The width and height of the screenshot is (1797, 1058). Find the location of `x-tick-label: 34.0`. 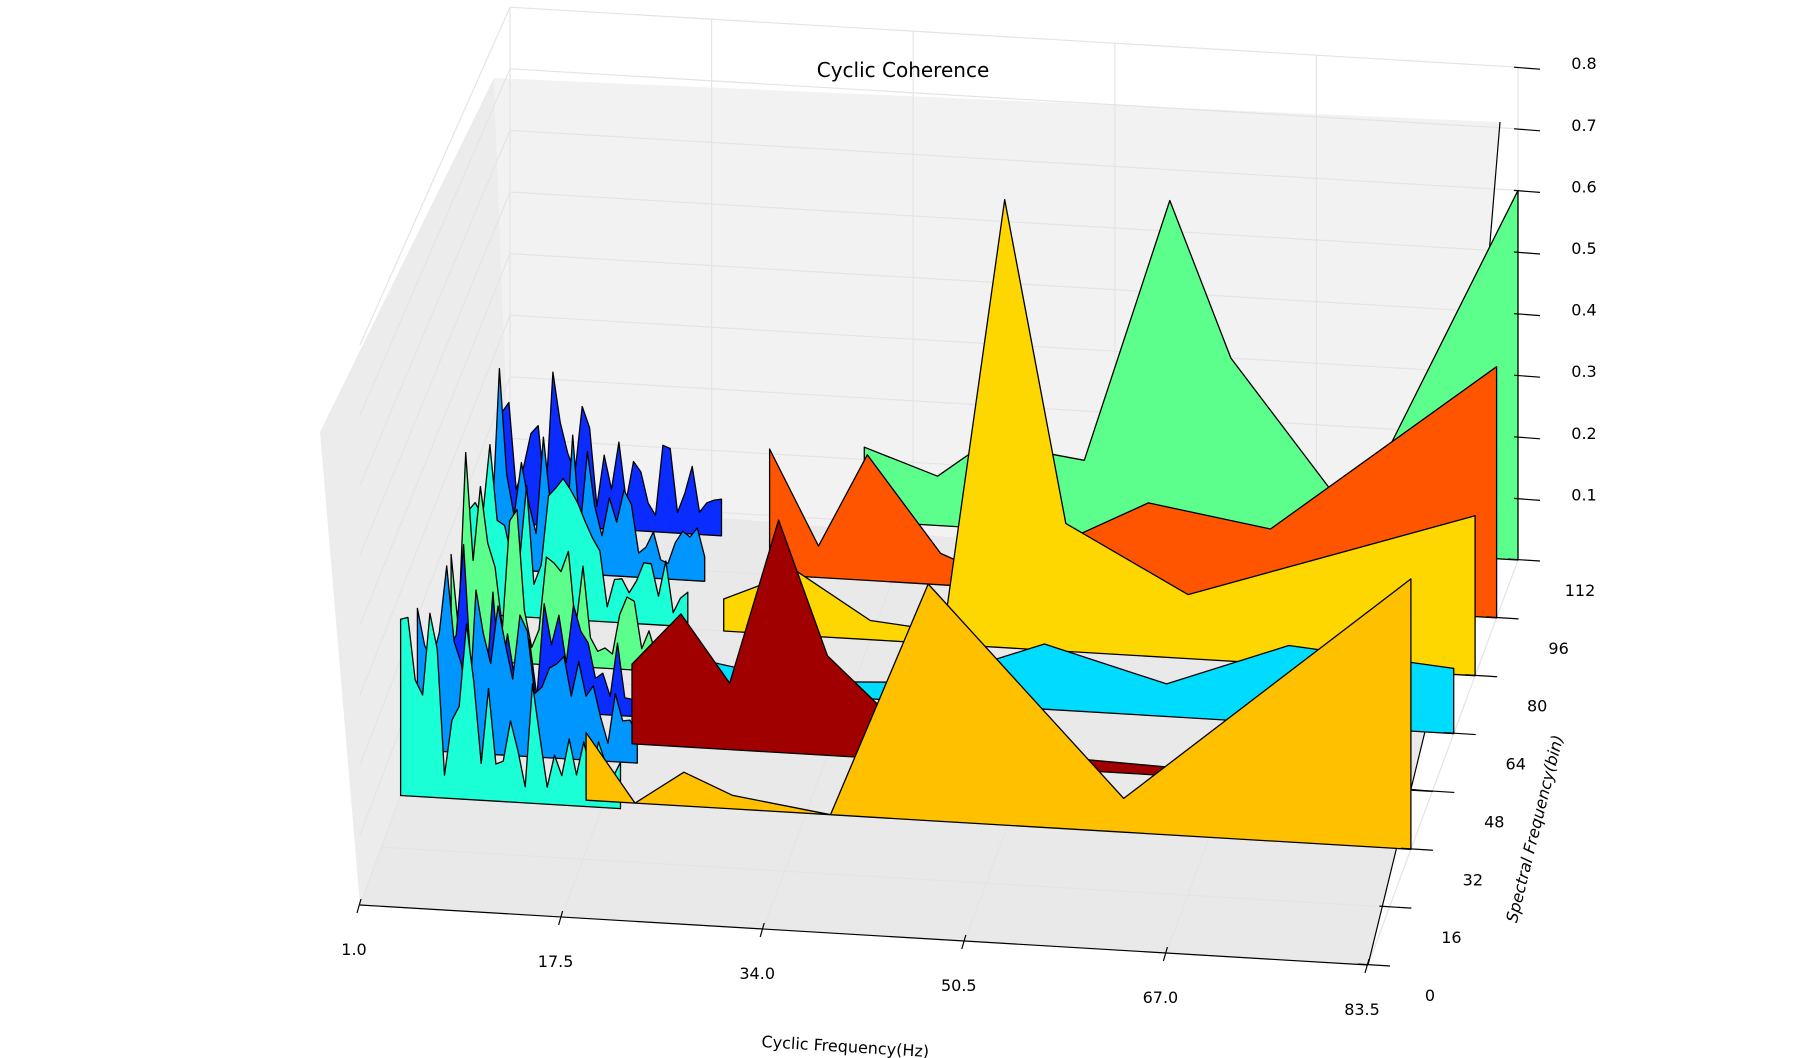

x-tick-label: 34.0 is located at coordinates (757, 973).